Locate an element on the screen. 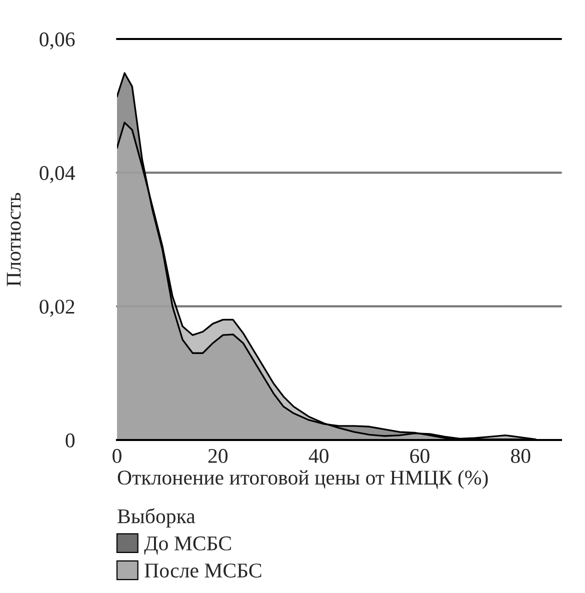 This screenshot has width=585, height=593. y-axis-title: Плотность is located at coordinates (13, 239).